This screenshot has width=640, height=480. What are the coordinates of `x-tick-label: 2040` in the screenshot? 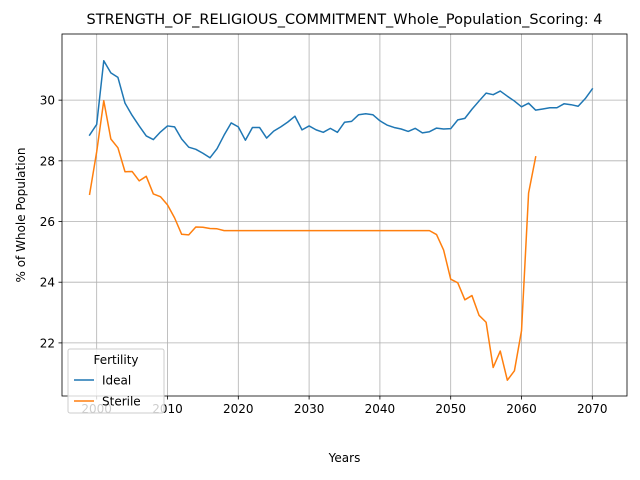 It's located at (380, 409).